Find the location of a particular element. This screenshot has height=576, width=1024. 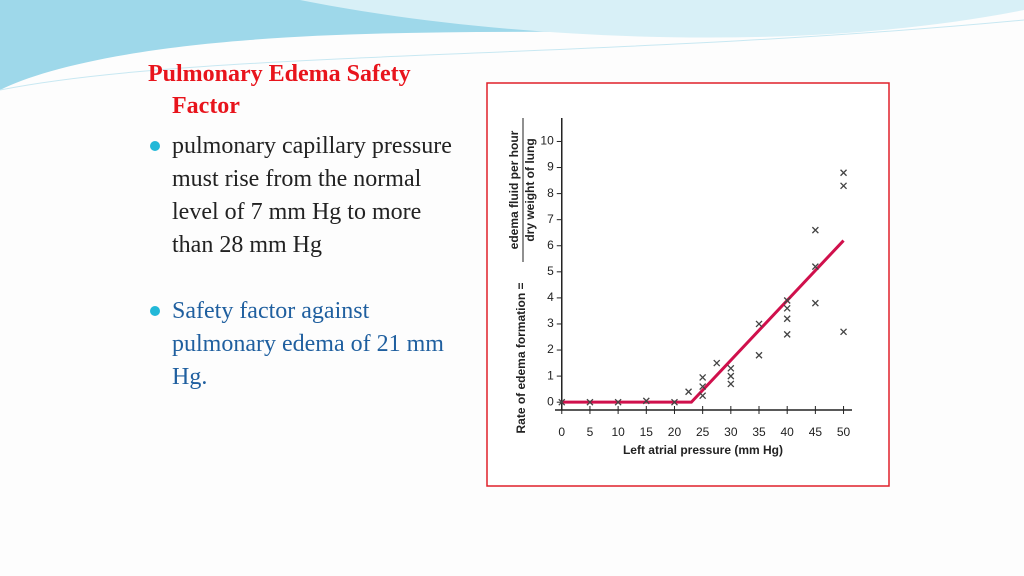

x-axis-label: Left atrial pressure (mm Hg) is located at coordinates (703, 450).